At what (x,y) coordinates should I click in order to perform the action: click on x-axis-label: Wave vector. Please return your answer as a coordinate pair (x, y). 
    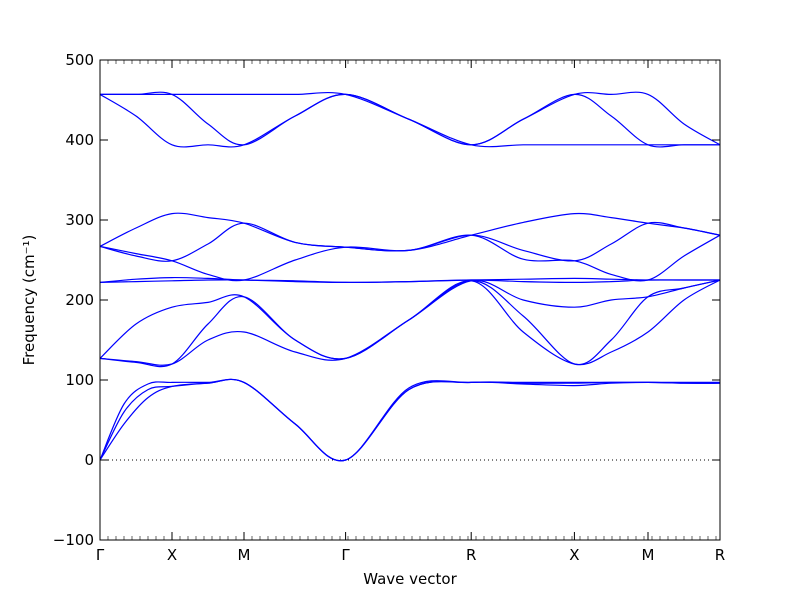
    Looking at the image, I should click on (410, 579).